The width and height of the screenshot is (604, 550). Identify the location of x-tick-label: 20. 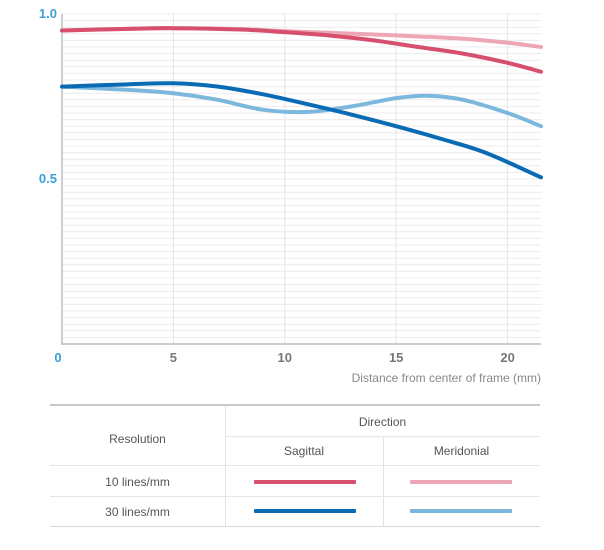
(507, 357).